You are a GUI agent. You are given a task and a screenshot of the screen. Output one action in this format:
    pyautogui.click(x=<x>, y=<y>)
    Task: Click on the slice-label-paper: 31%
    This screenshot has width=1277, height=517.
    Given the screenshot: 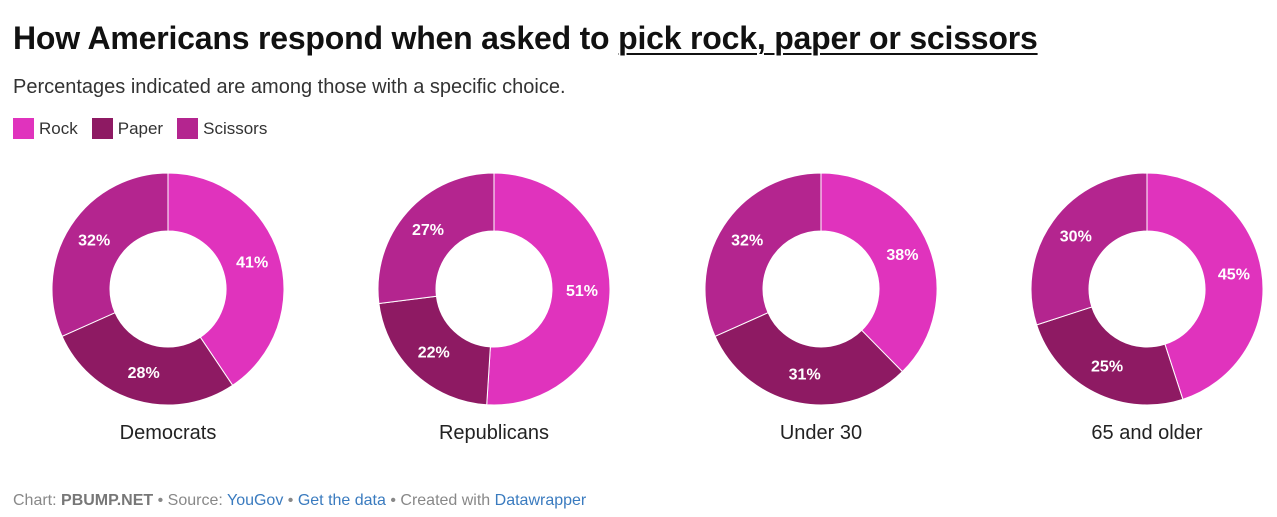 What is the action you would take?
    pyautogui.click(x=805, y=375)
    